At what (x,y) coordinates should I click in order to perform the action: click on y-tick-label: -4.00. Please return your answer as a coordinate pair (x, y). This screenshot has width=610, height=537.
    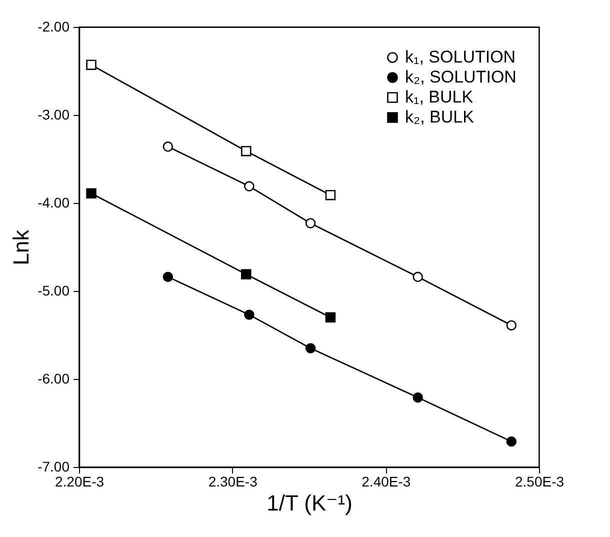
    Looking at the image, I should click on (54, 202).